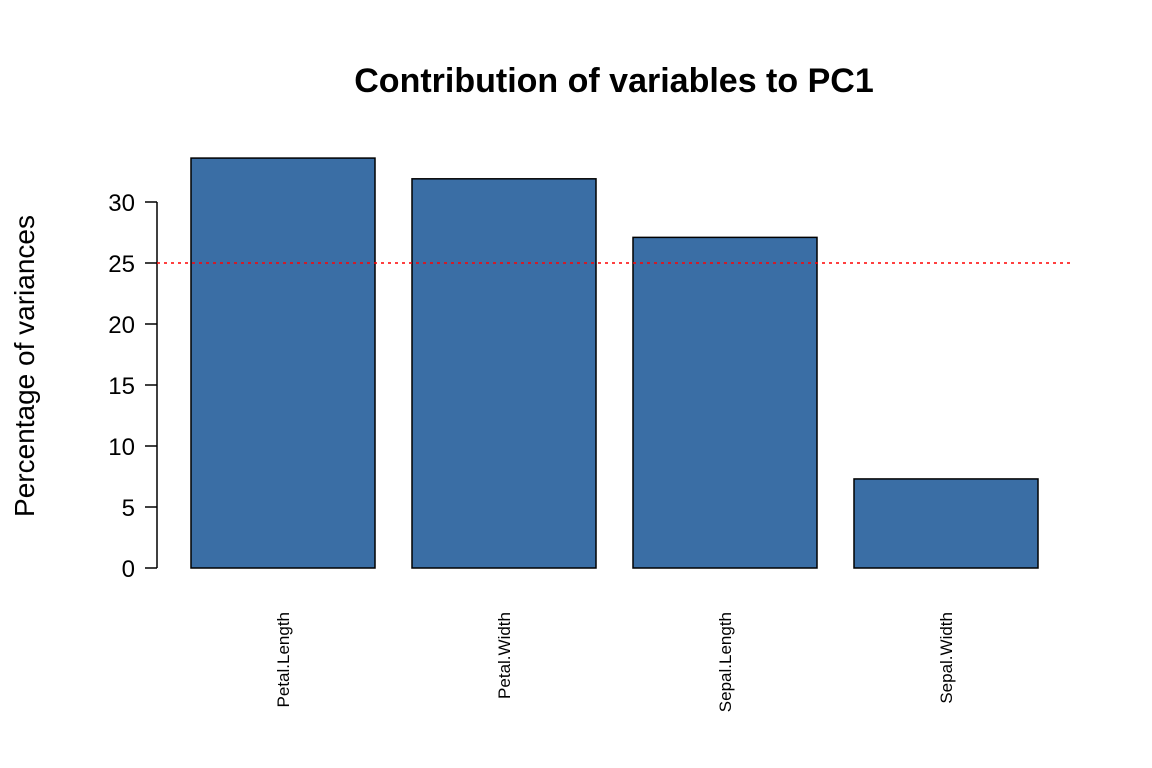  Describe the element at coordinates (946, 523) in the screenshot. I see `bar-sepal-width` at that location.